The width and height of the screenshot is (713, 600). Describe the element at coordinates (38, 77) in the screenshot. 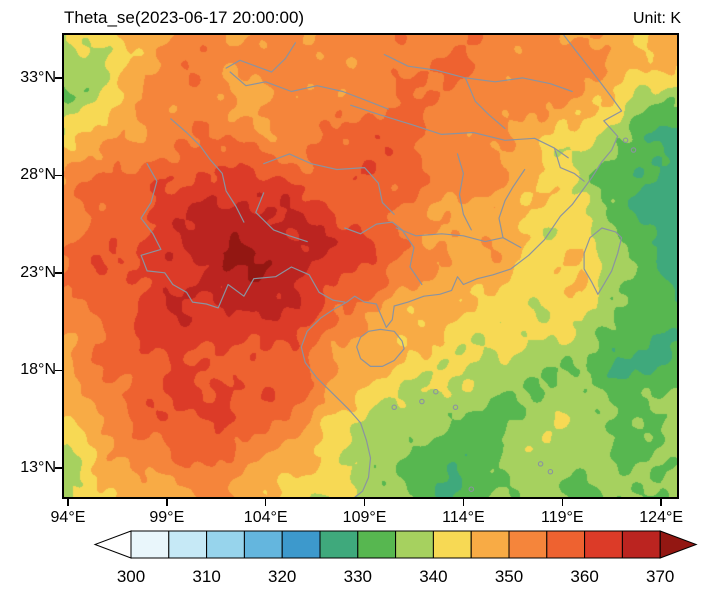

I see `y-axis-tick-label: 33°N` at that location.